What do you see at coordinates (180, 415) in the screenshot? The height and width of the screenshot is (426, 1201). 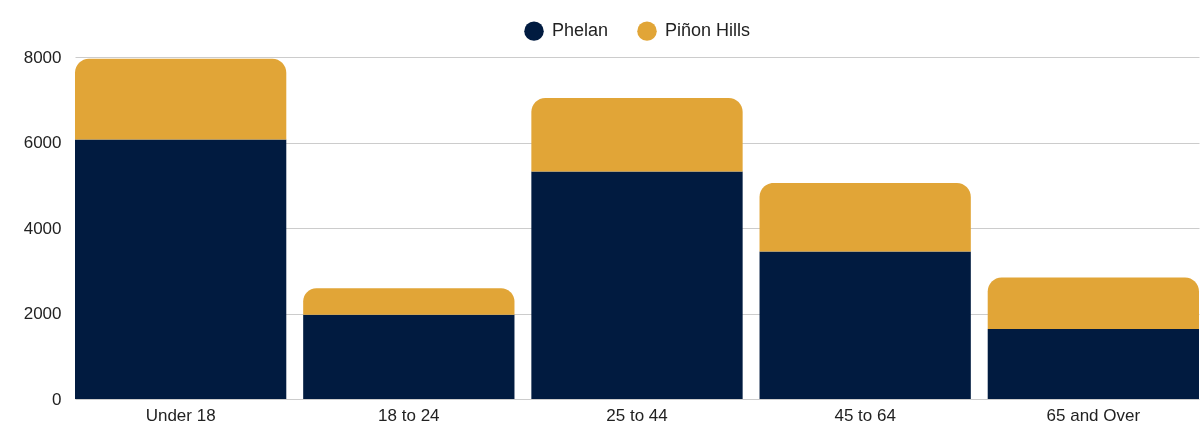 I see `x-tick-label: Under 18` at bounding box center [180, 415].